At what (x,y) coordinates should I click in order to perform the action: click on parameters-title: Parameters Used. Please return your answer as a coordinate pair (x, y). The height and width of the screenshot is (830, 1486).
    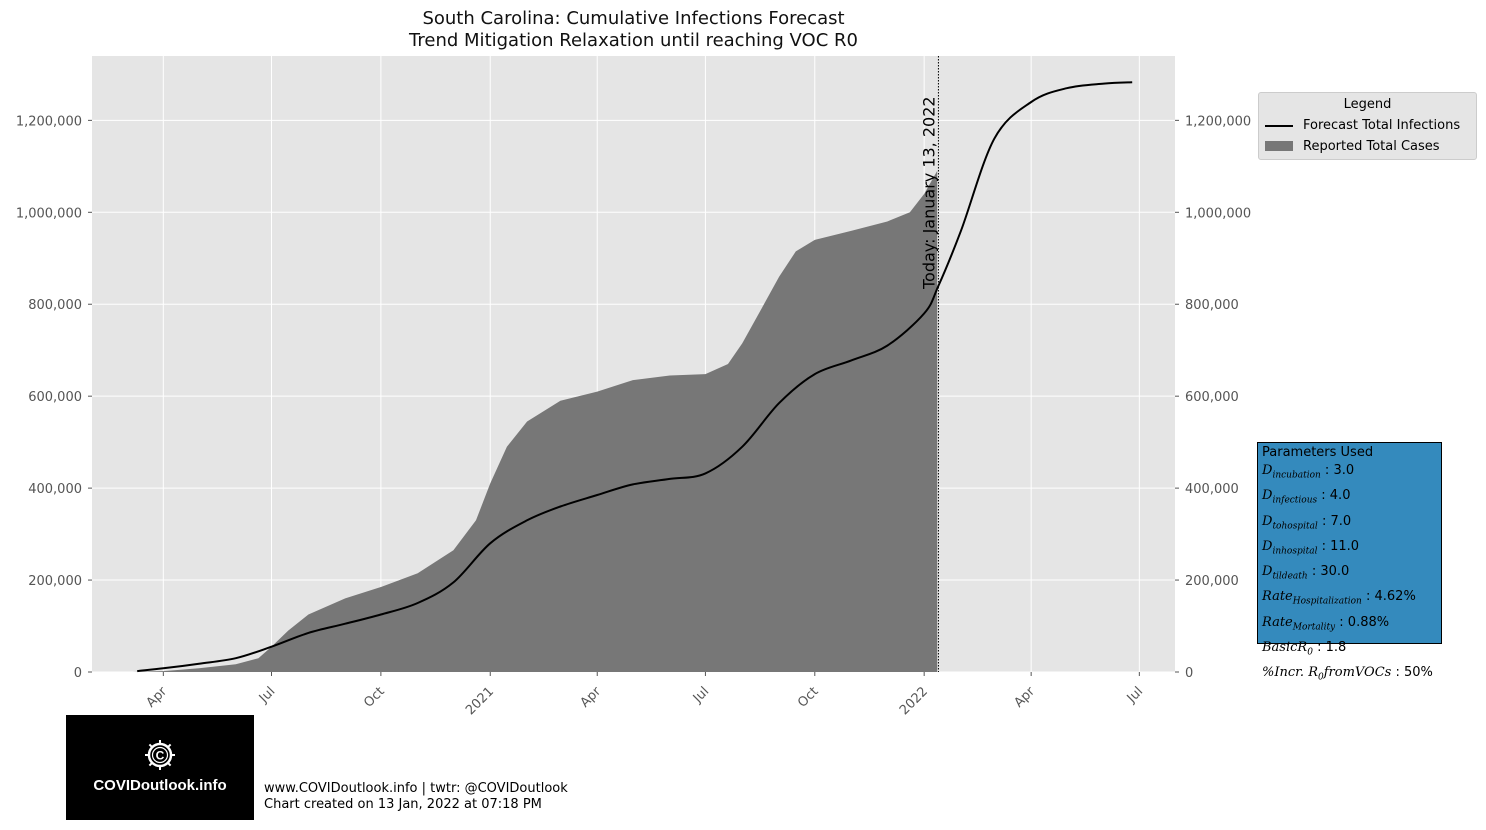
    Looking at the image, I should click on (1318, 452).